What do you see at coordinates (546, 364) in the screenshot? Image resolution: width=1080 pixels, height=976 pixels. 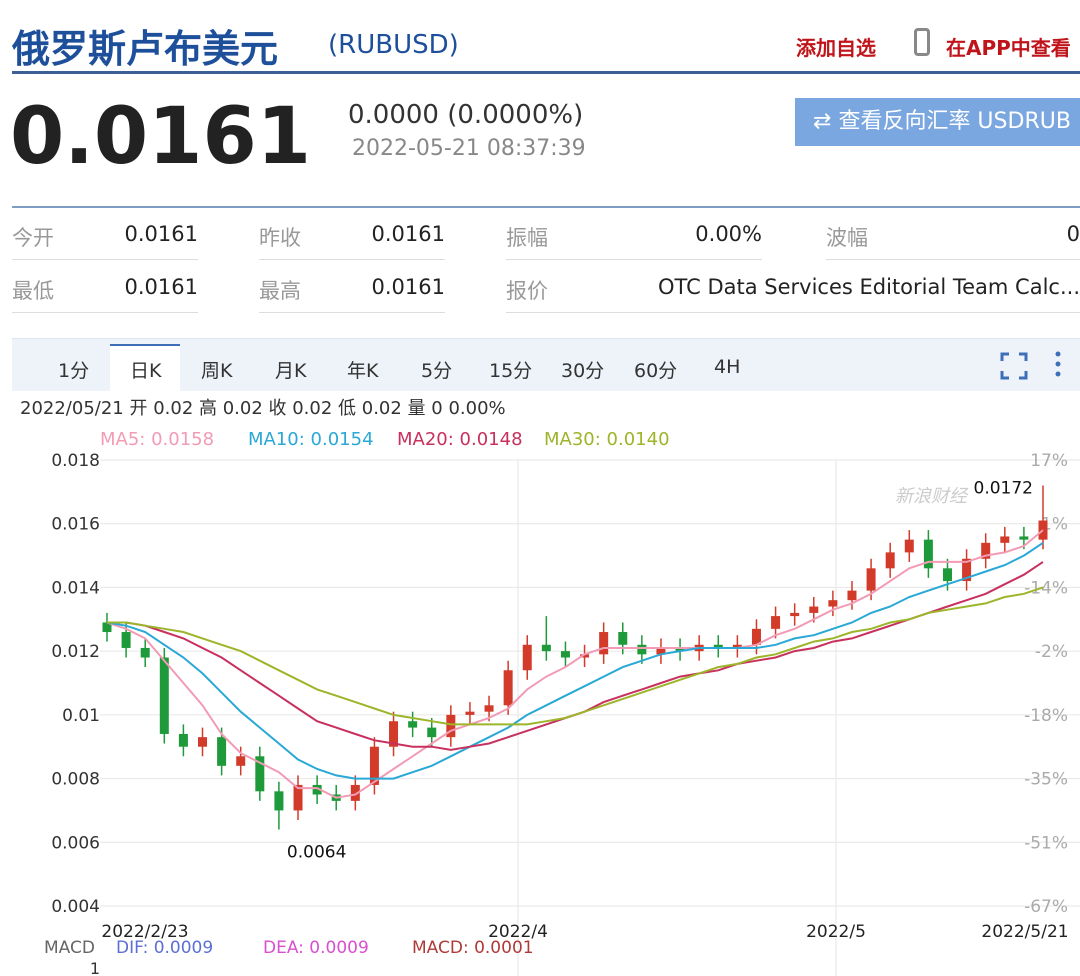 I see `tab-bar` at bounding box center [546, 364].